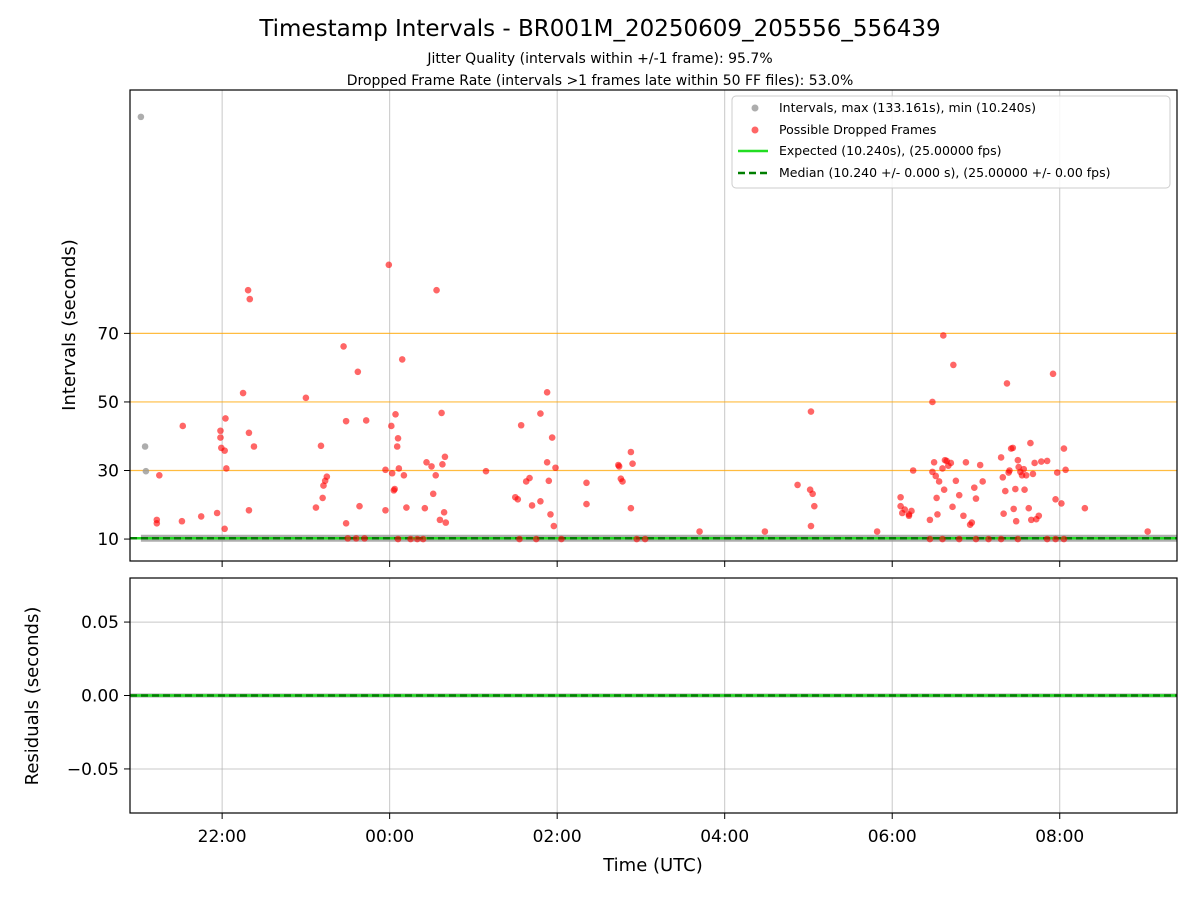 The image size is (1200, 904). What do you see at coordinates (113, 437) in the screenshot?
I see `intervals-y-ticks: 10 30 50 70` at bounding box center [113, 437].